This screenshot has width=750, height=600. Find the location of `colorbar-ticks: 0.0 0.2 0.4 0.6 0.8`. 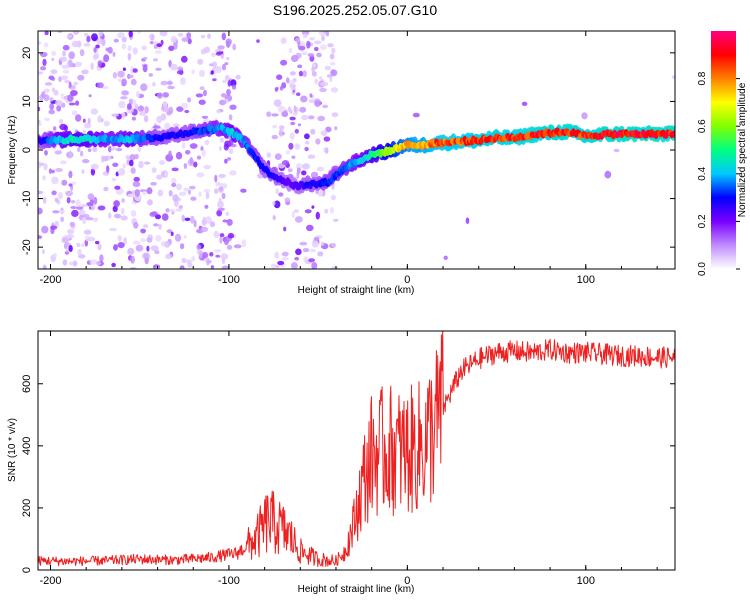

colorbar-ticks: 0.0 0.2 0.4 0.6 0.8 is located at coordinates (718, 173).